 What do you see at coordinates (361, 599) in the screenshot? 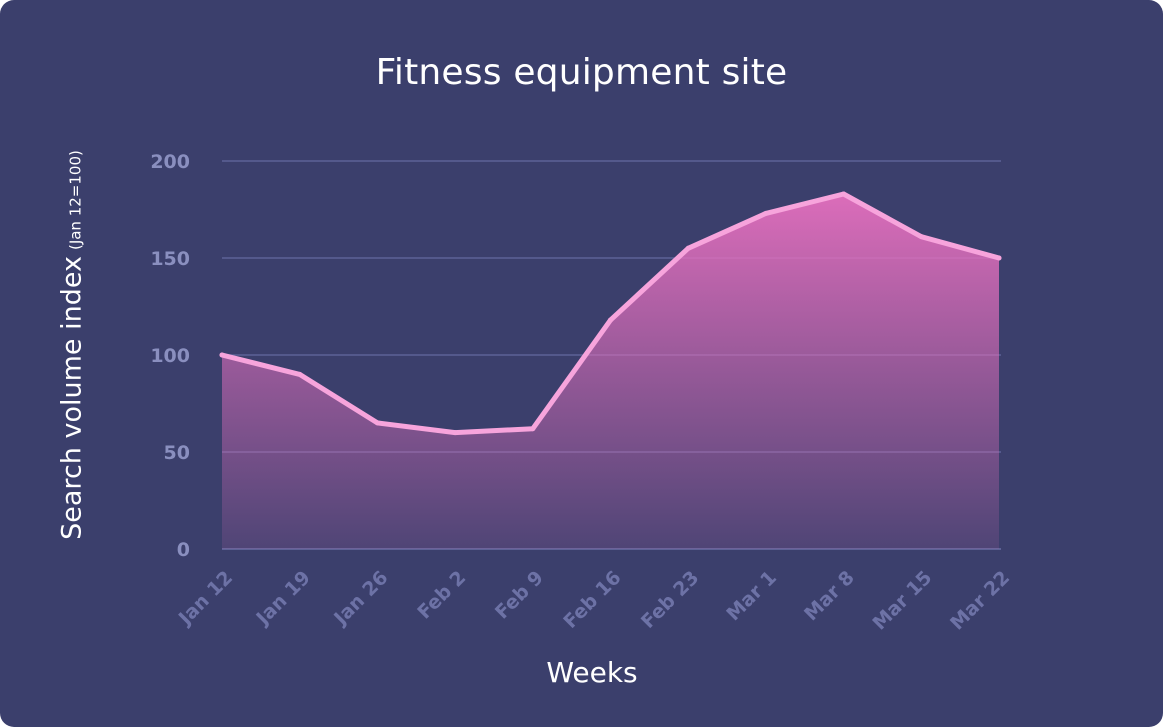
I see `x-tick-label: Jan 26` at bounding box center [361, 599].